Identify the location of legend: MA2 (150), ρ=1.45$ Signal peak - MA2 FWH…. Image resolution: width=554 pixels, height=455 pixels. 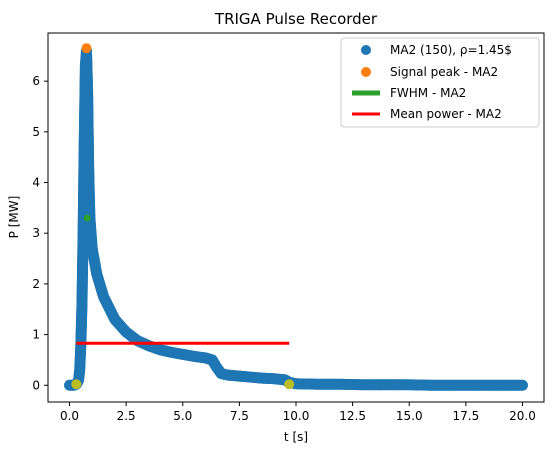
(440, 82).